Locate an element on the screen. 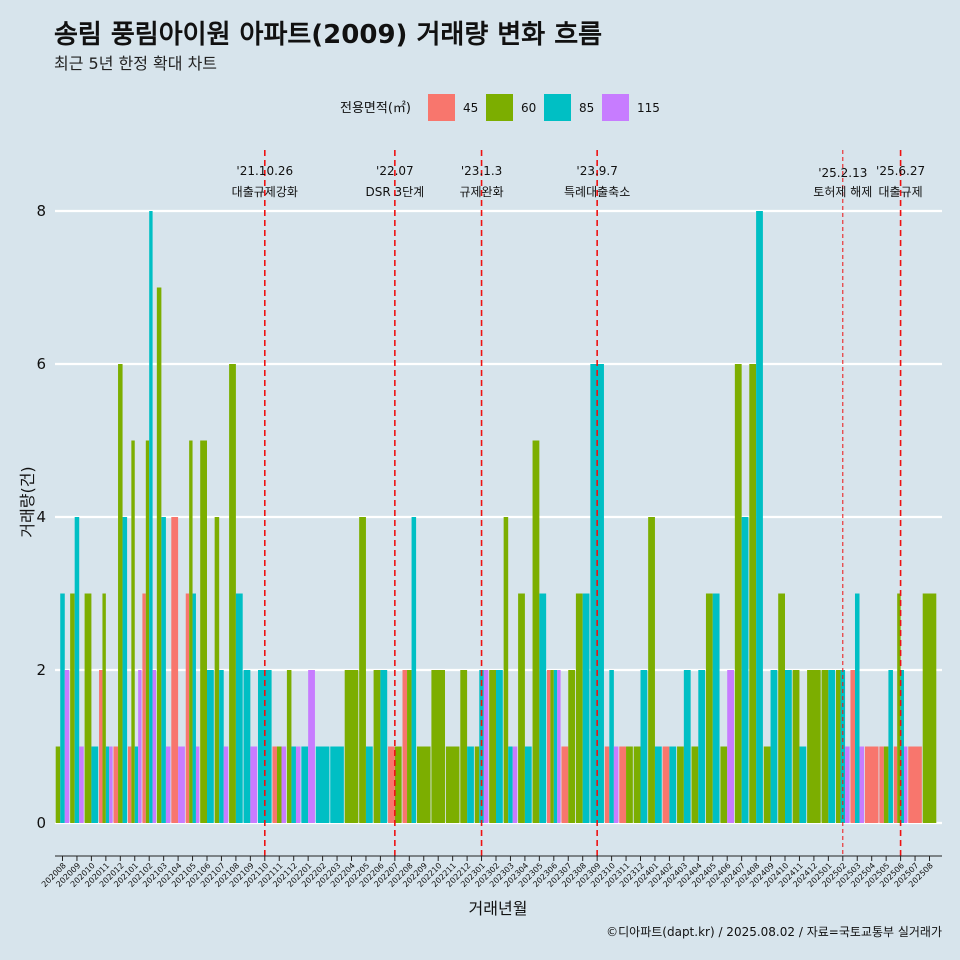 This screenshot has height=960, width=960. event-label: DSR 3단계 is located at coordinates (394, 192).